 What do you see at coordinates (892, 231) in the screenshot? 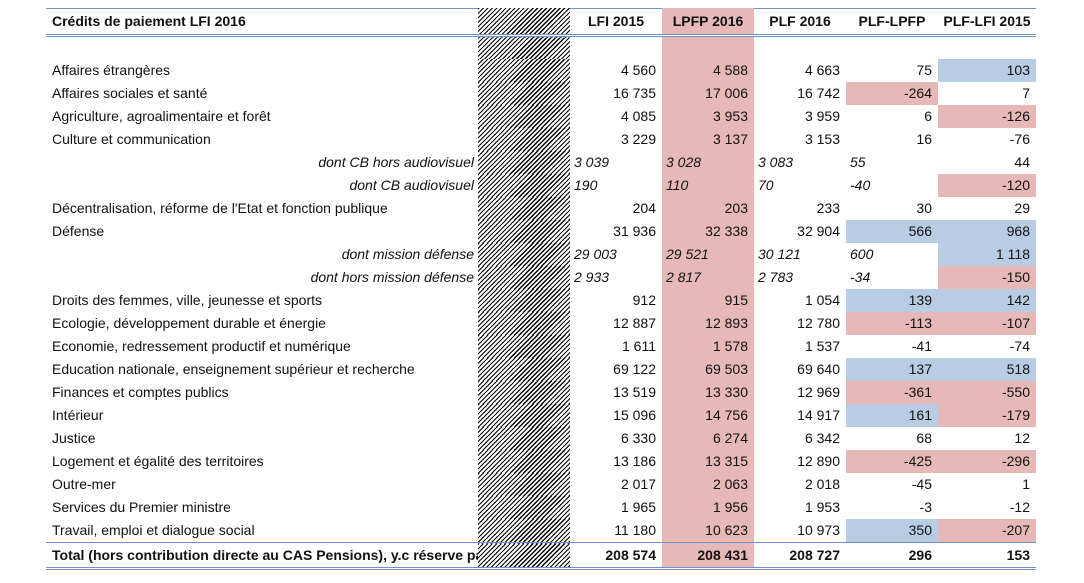
I see `cell-plf-lpfp: 566` at bounding box center [892, 231].